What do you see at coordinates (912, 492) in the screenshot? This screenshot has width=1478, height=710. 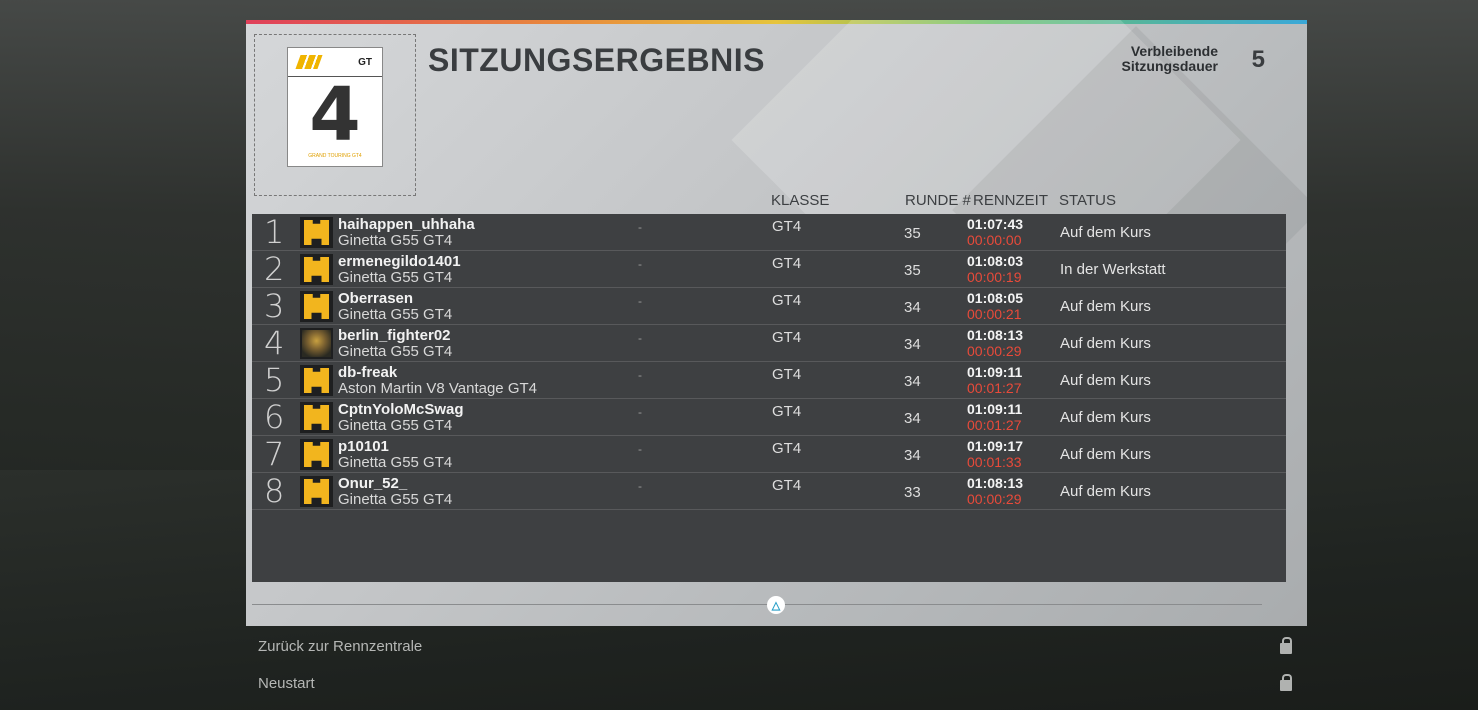 I see `lap-count: 33` at bounding box center [912, 492].